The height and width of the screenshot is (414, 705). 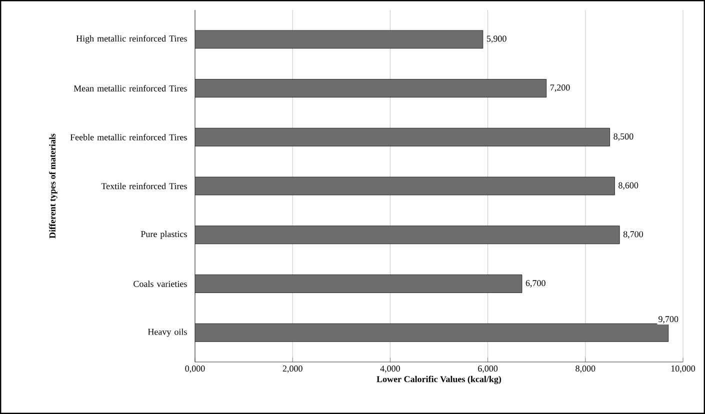 What do you see at coordinates (560, 88) in the screenshot?
I see `data-label: 7,200` at bounding box center [560, 88].